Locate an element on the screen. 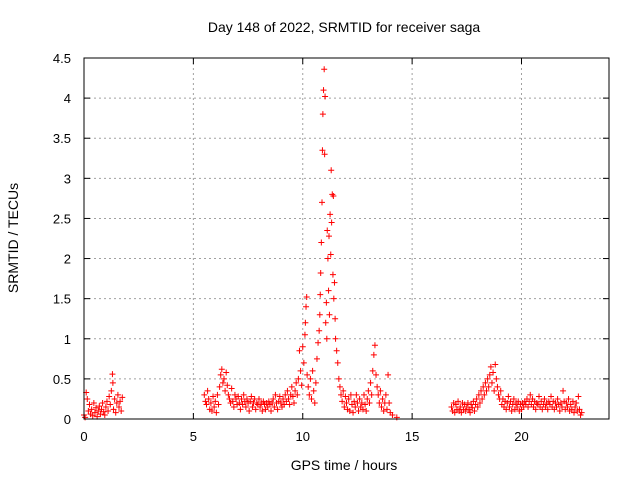 The image size is (640, 480). x-tick-label: 20 is located at coordinates (521, 436).